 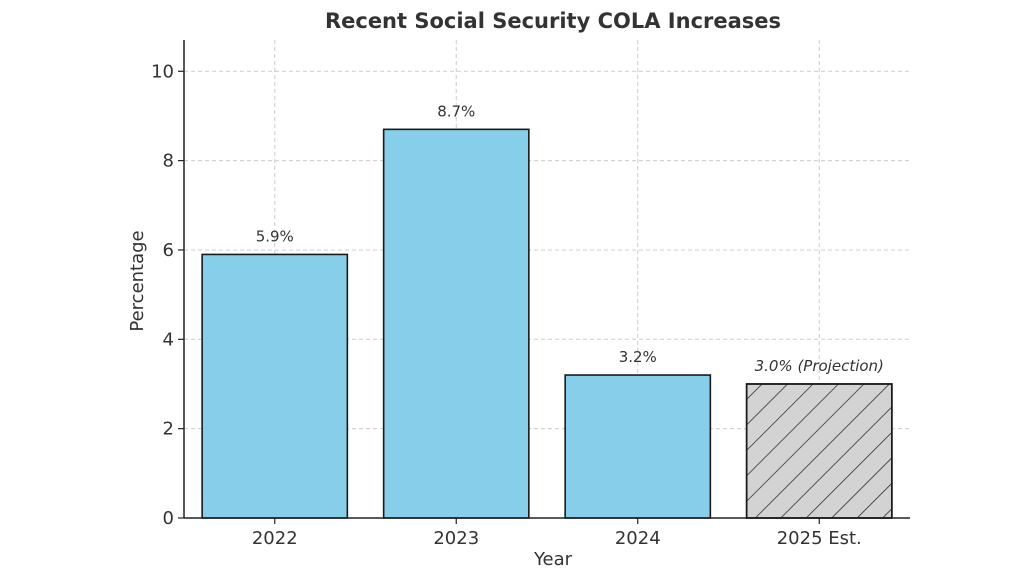 I want to click on y-tick-label: 8, so click(x=168, y=161).